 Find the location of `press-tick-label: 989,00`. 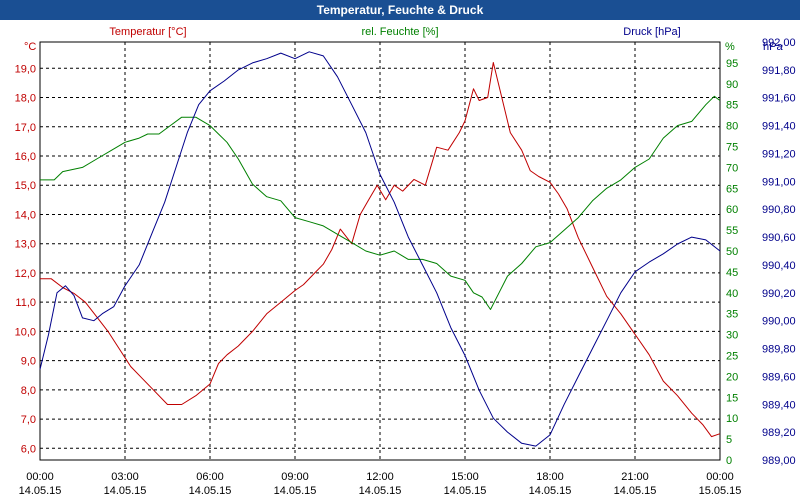

press-tick-label: 989,00 is located at coordinates (779, 461).